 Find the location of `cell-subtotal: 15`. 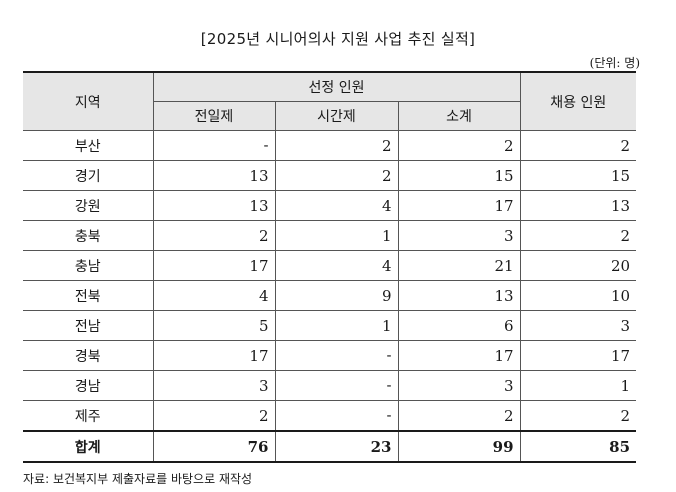

cell-subtotal: 15 is located at coordinates (459, 176).